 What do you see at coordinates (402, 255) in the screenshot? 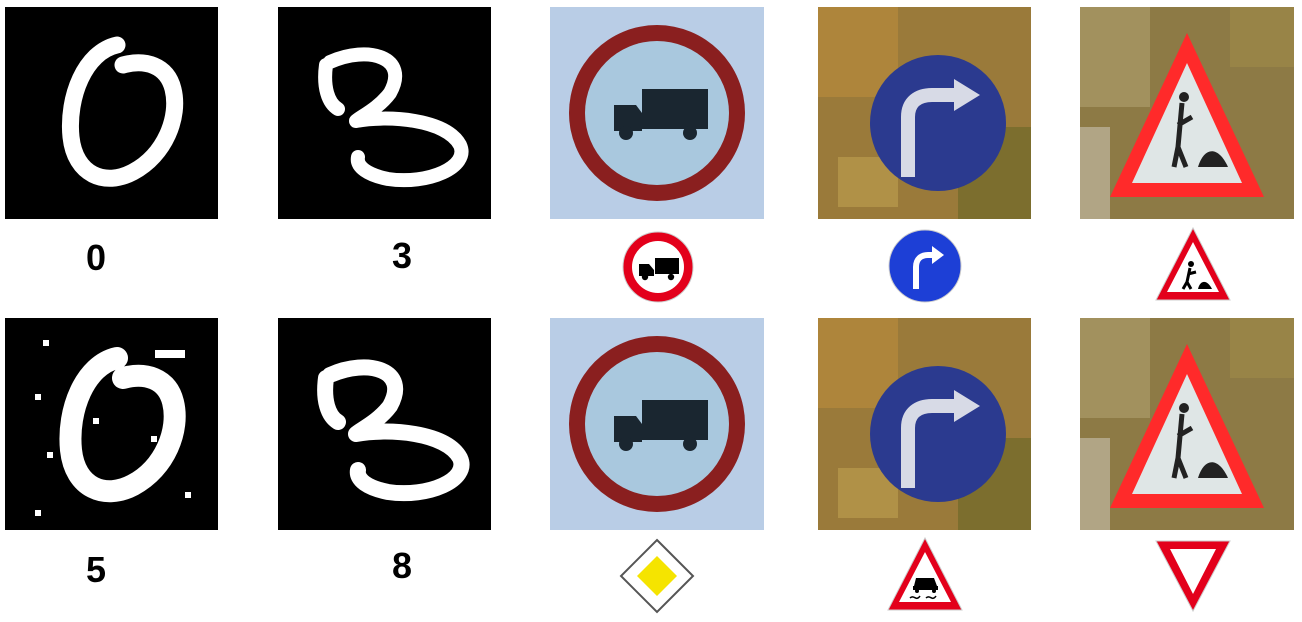
I see `mnist-label-top-2: 3` at bounding box center [402, 255].